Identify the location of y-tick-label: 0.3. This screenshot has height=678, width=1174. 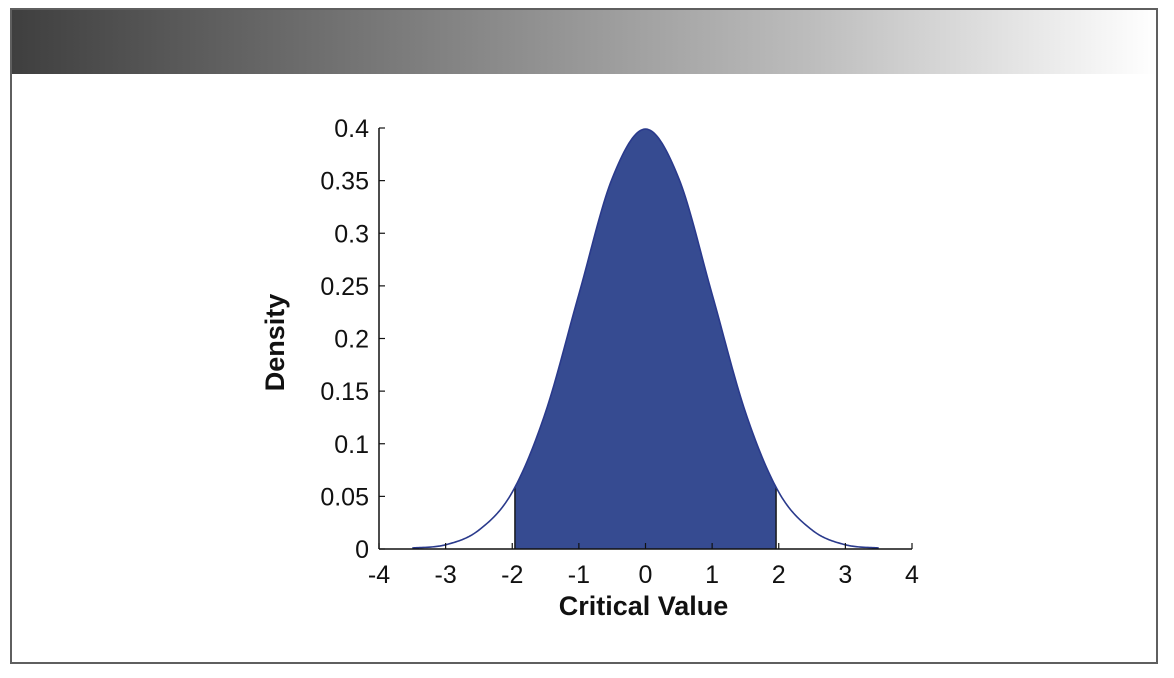
(351, 234).